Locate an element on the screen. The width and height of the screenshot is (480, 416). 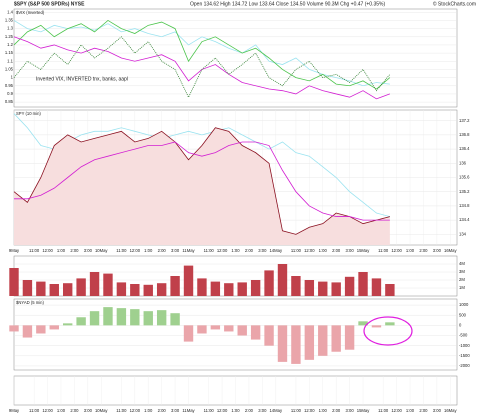
x-tick-label: 10May is located at coordinates (101, 410).